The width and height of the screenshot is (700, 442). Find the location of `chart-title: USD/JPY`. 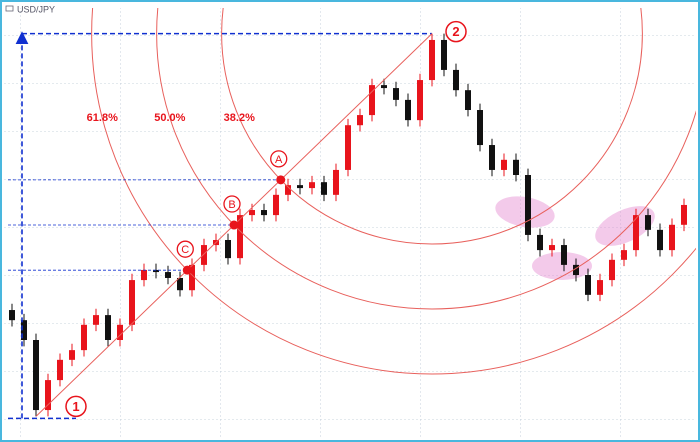

chart-title: USD/JPY is located at coordinates (36, 9).